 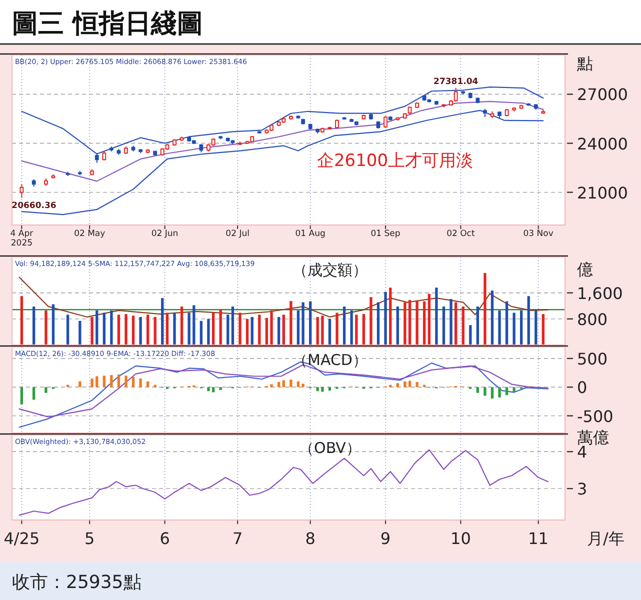 I want to click on x-tick-label: 10, so click(x=460, y=538).